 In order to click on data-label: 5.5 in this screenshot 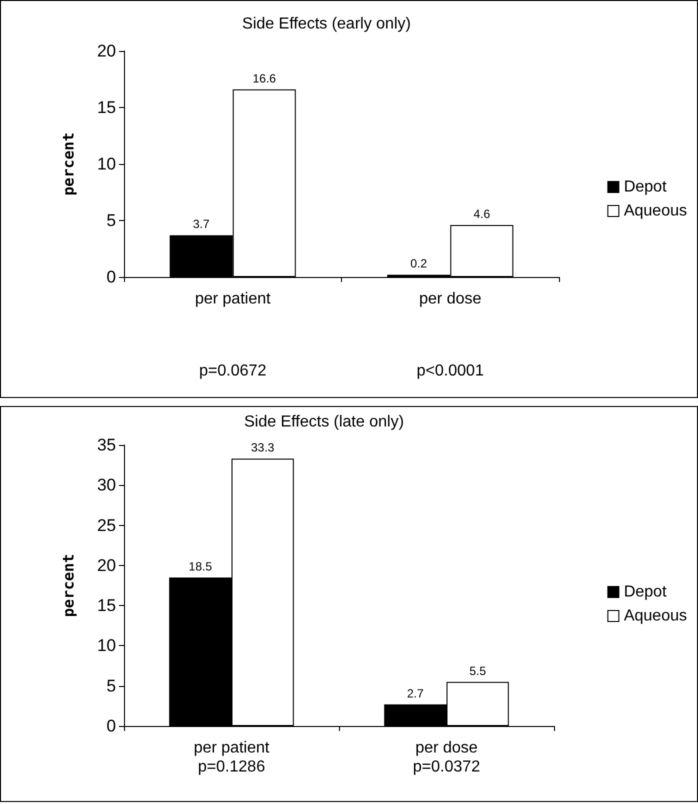, I will do `click(477, 671)`.